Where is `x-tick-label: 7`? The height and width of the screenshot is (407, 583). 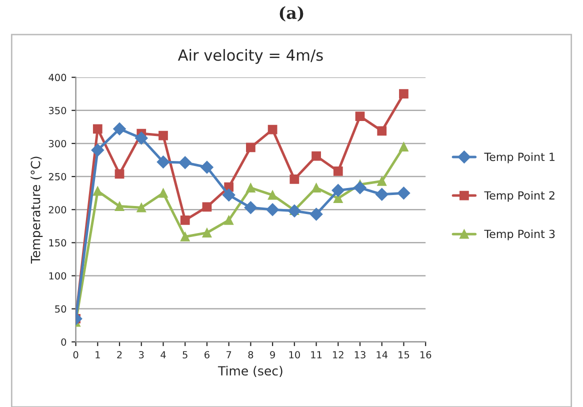 x-tick-label: 7 is located at coordinates (229, 354).